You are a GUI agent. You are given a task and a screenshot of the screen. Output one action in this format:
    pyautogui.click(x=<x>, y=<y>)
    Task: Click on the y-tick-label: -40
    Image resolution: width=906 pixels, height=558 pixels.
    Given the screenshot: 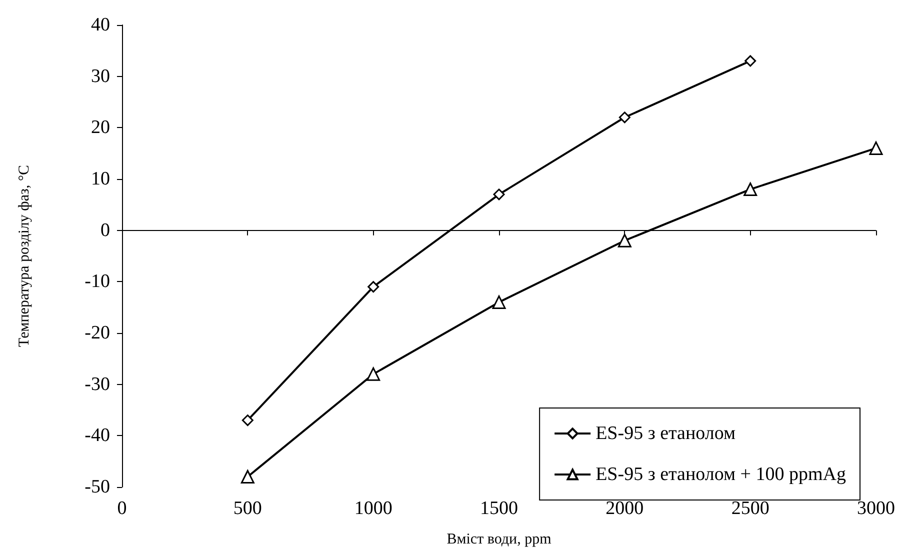 What is the action you would take?
    pyautogui.click(x=97, y=435)
    